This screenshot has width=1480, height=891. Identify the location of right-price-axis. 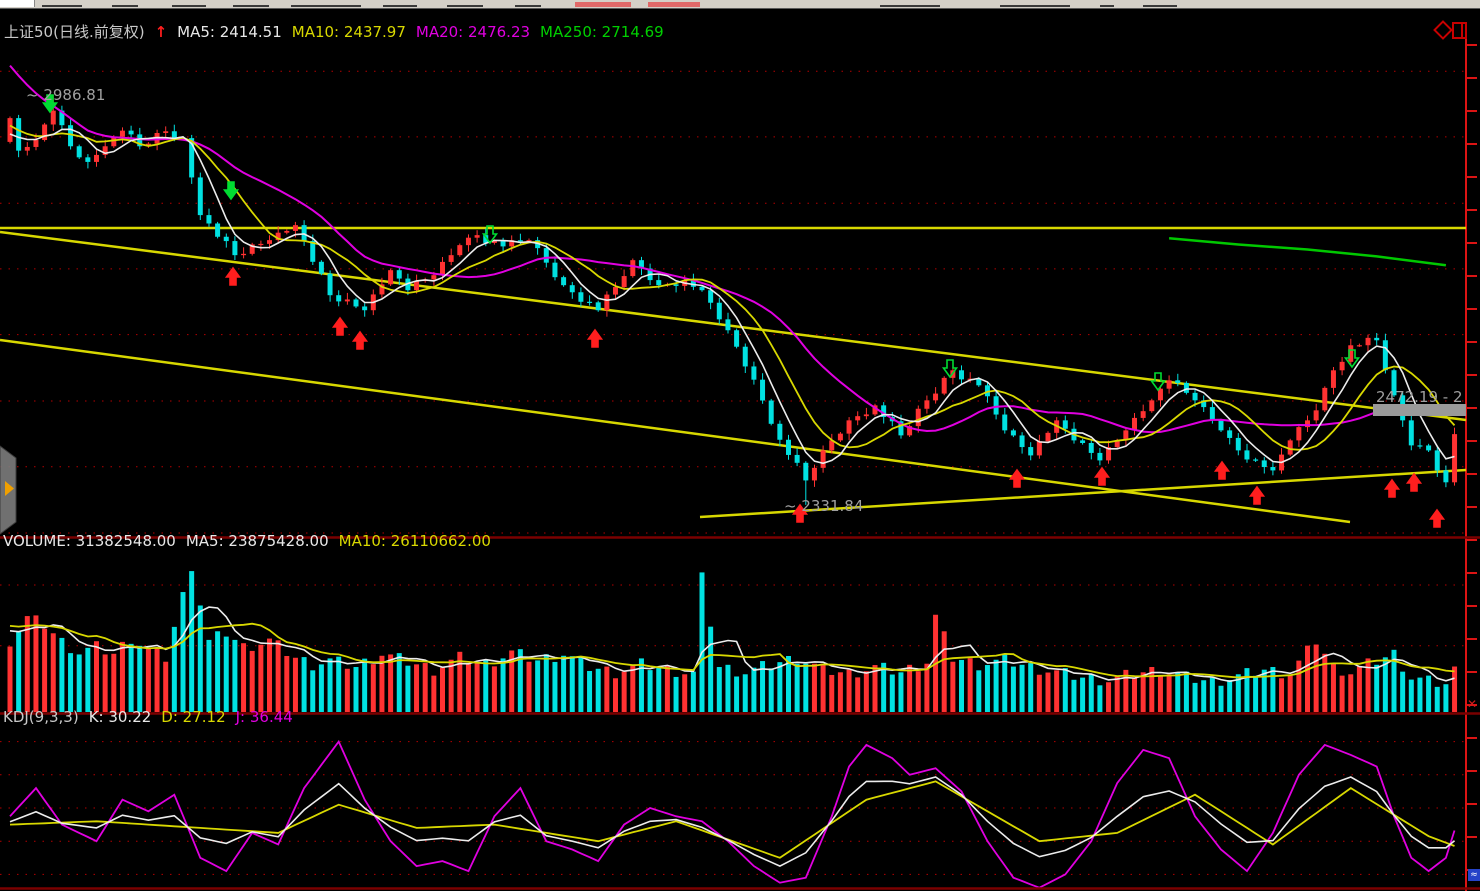
(1471, 459).